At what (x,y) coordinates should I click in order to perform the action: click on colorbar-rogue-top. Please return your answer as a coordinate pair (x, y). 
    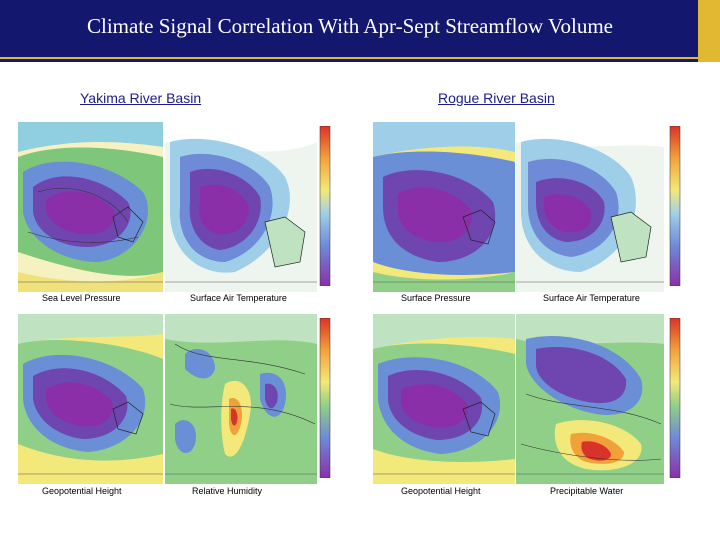
    Looking at the image, I should click on (675, 206).